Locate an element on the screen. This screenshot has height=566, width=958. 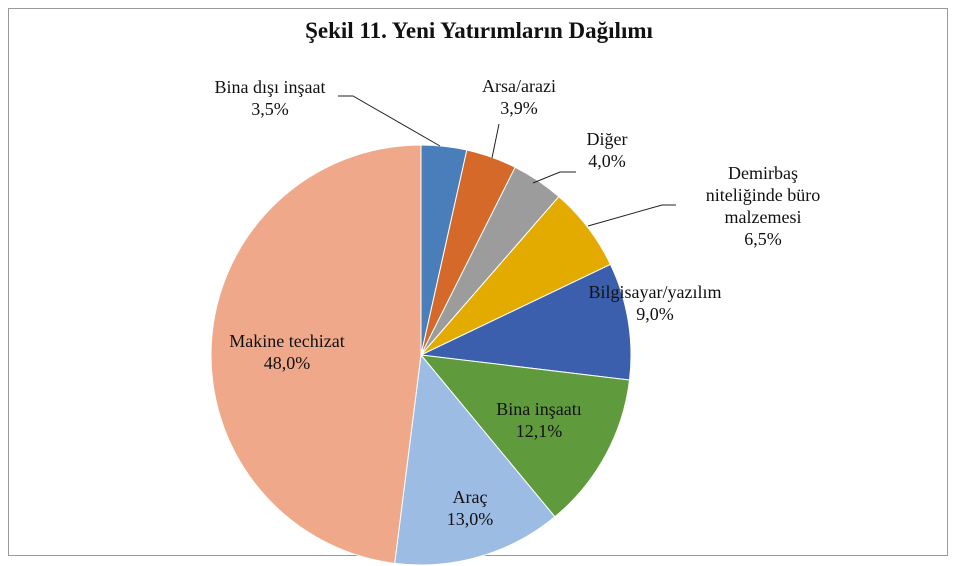
data-label: Diğer 4,0% is located at coordinates (607, 150).